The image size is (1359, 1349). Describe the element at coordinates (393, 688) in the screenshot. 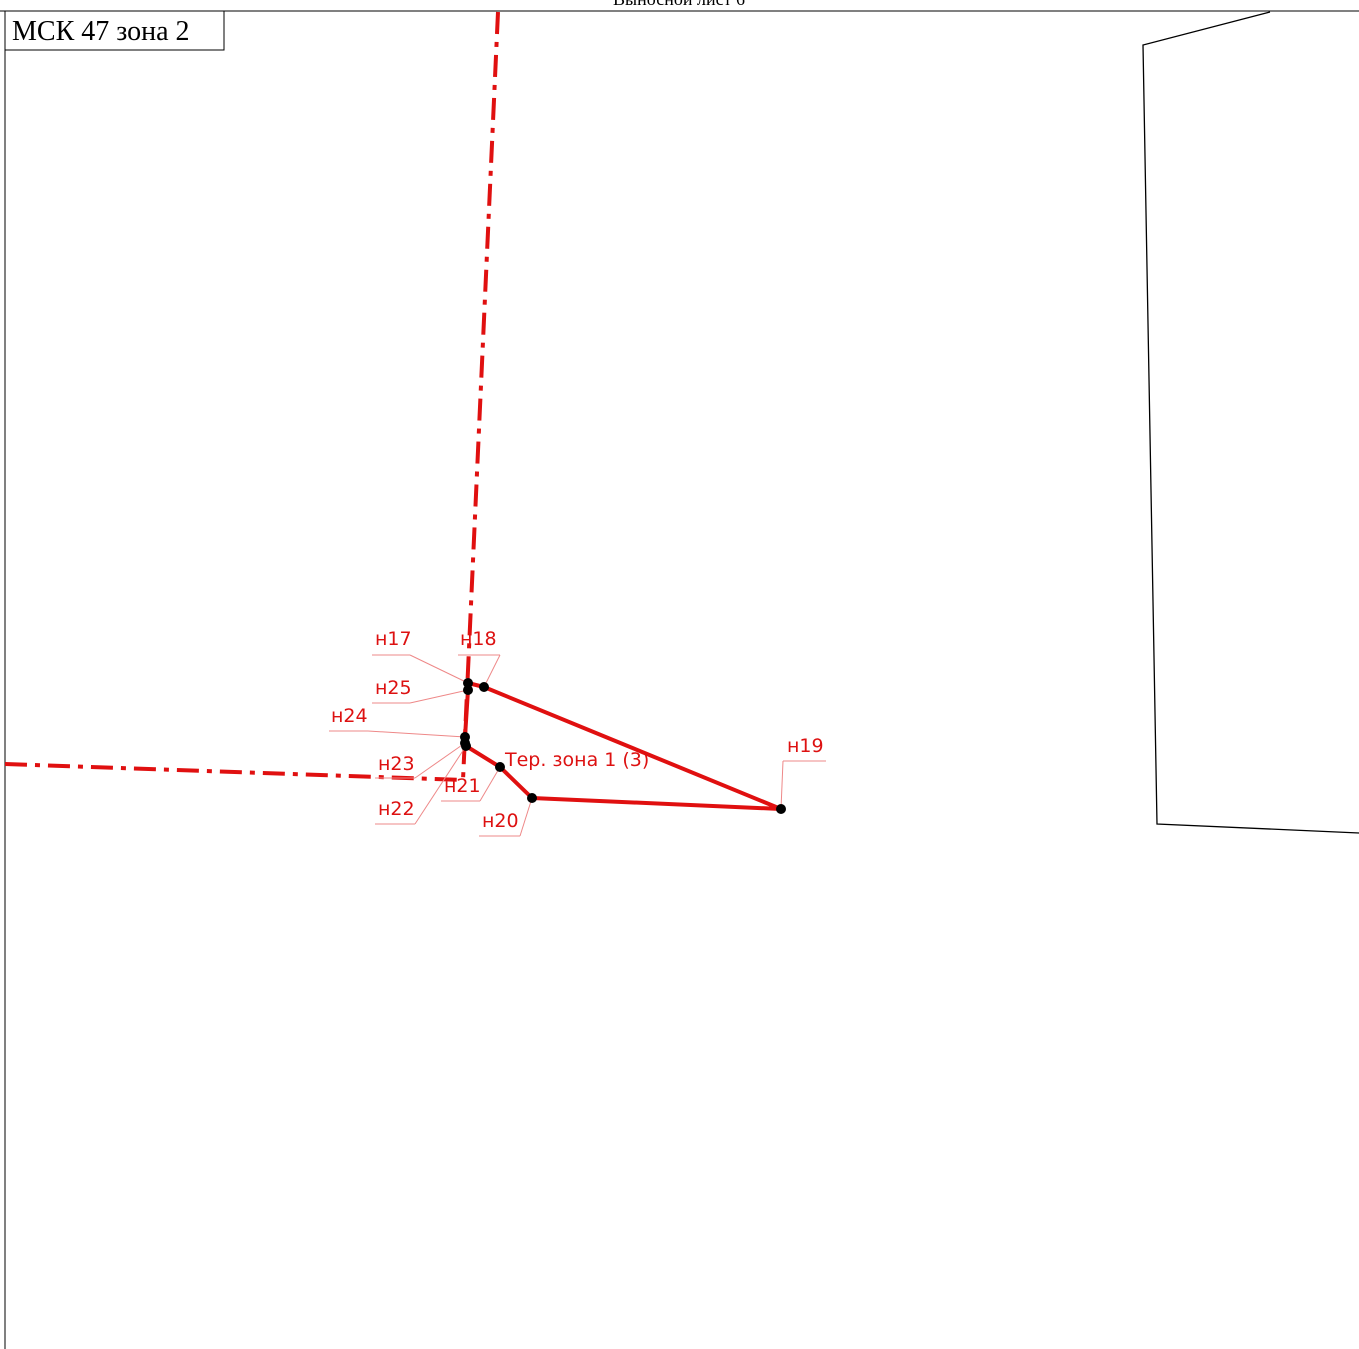

I see `node-label: н25` at that location.